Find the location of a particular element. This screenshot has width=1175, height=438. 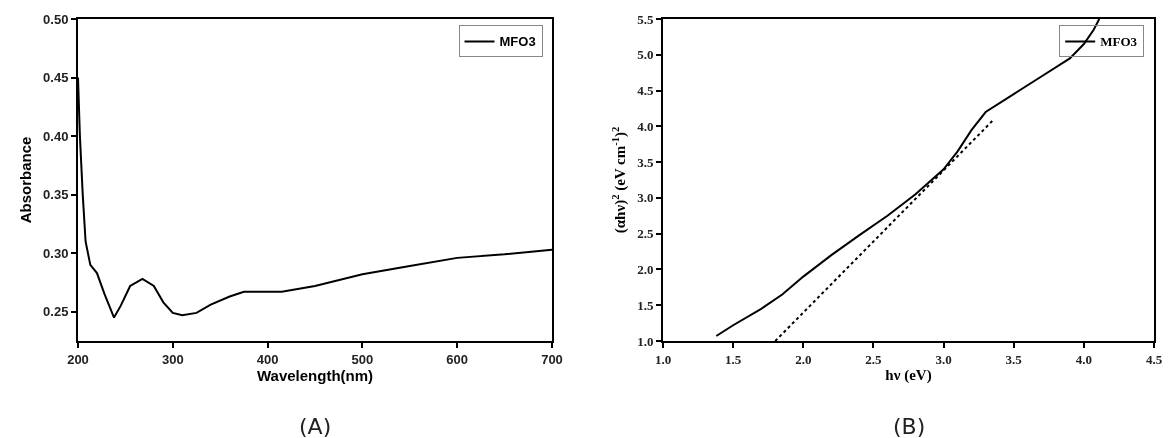

y-tick-label: 0.30 is located at coordinates (56, 253).